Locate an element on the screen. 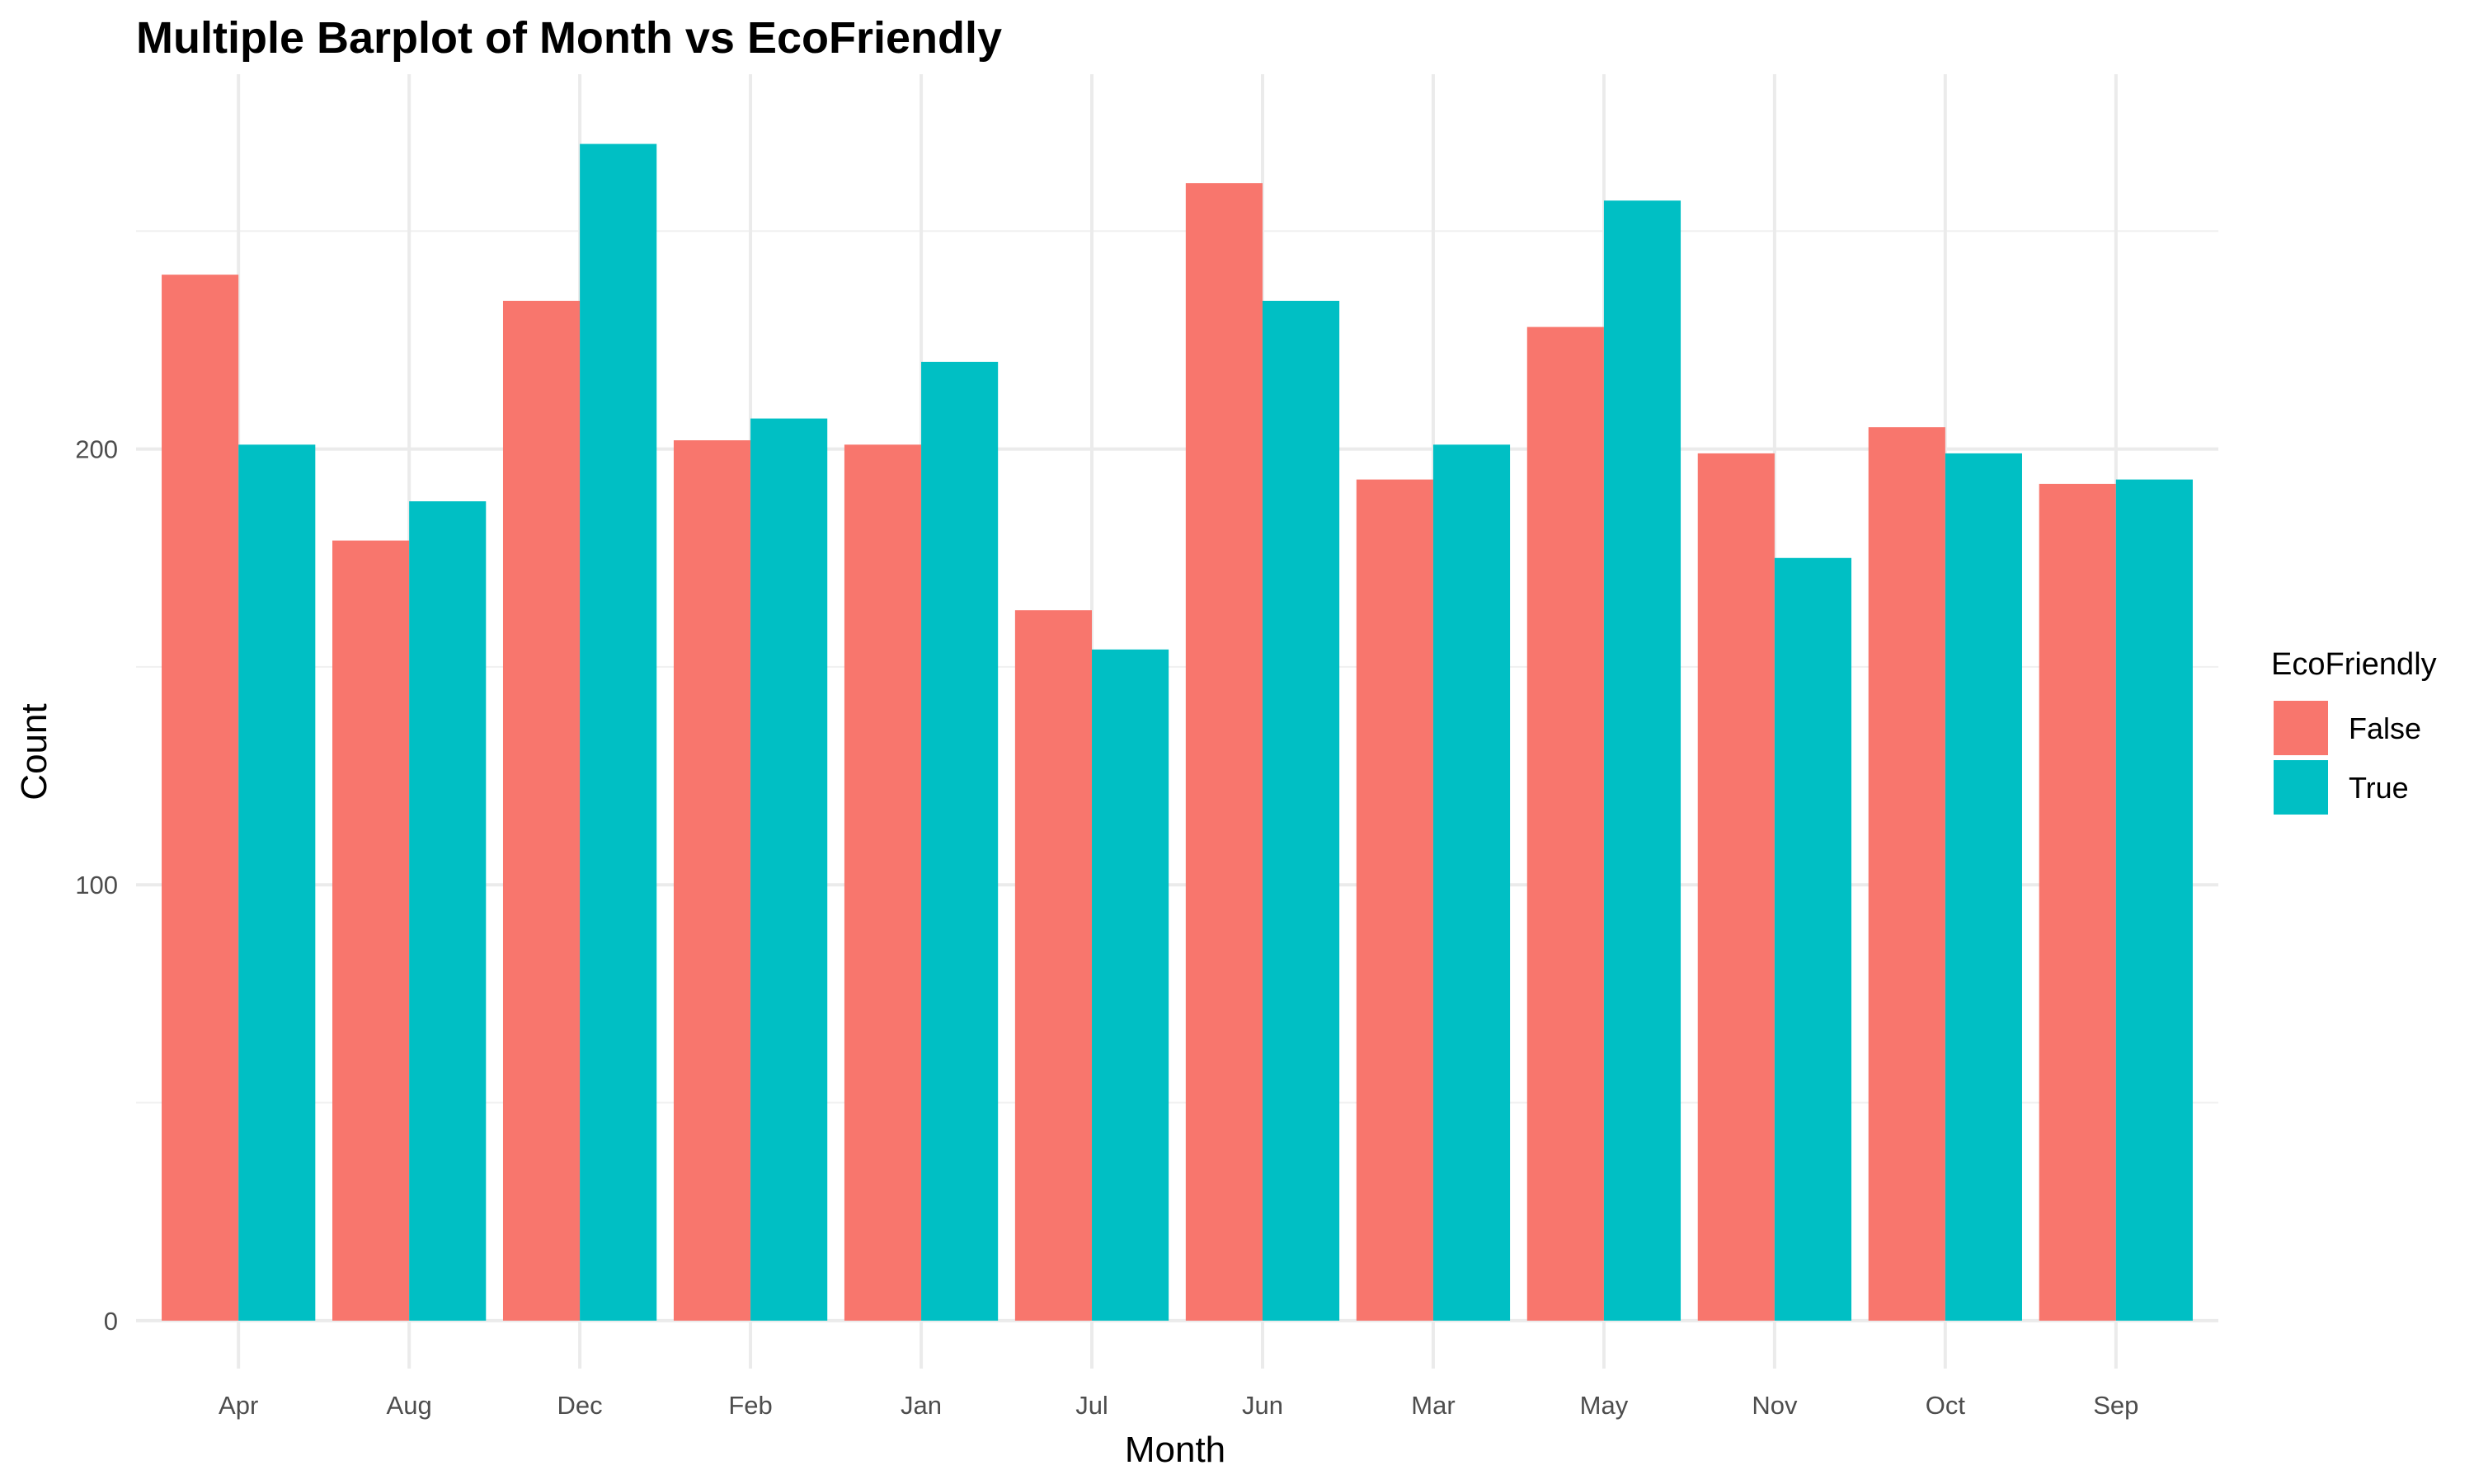 The image size is (2474, 1484). x-tick-label: Aug is located at coordinates (409, 1405).